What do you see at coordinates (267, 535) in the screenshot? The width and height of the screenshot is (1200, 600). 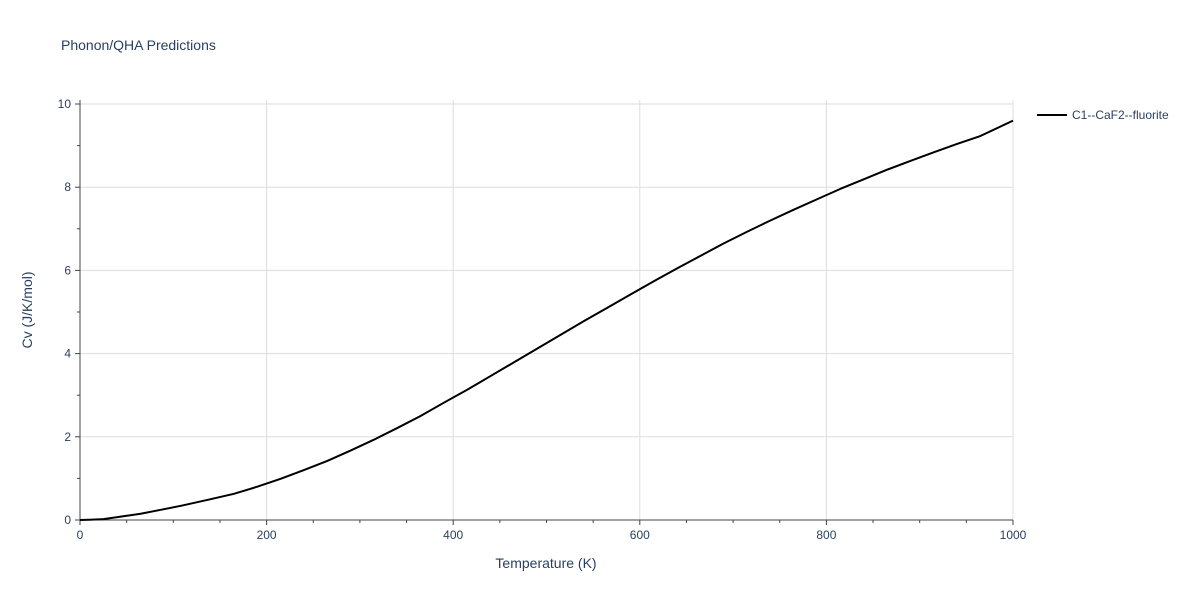 I see `x-tick-label: 200` at bounding box center [267, 535].